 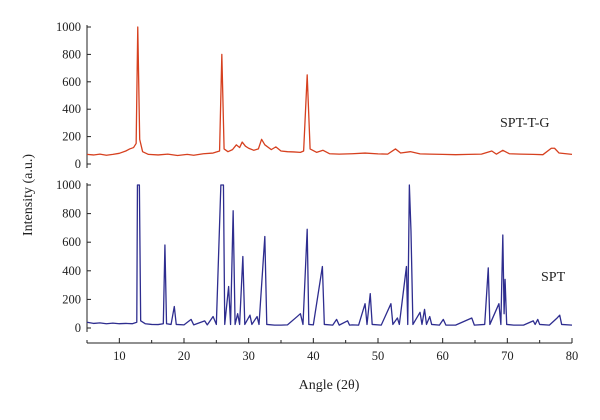 What do you see at coordinates (332, 350) in the screenshot?
I see `x-axis: 10 20 30 40 50 60 70 80` at bounding box center [332, 350].